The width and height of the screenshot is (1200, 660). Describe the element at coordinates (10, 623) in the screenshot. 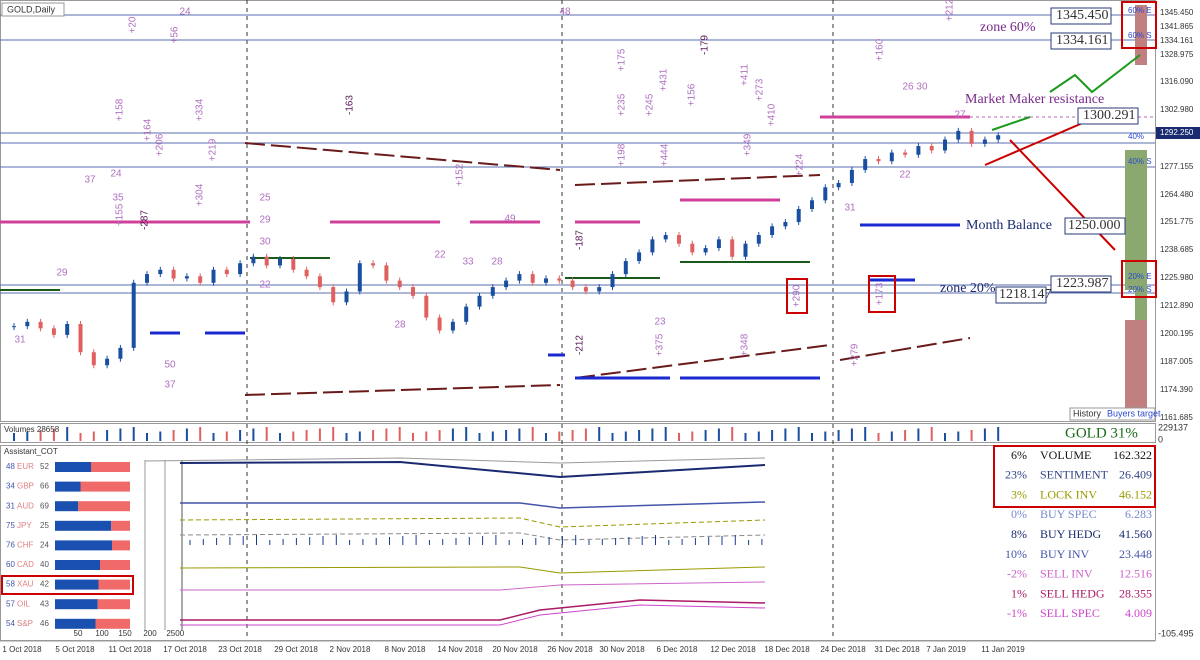

I see `cot-long: 54` at that location.